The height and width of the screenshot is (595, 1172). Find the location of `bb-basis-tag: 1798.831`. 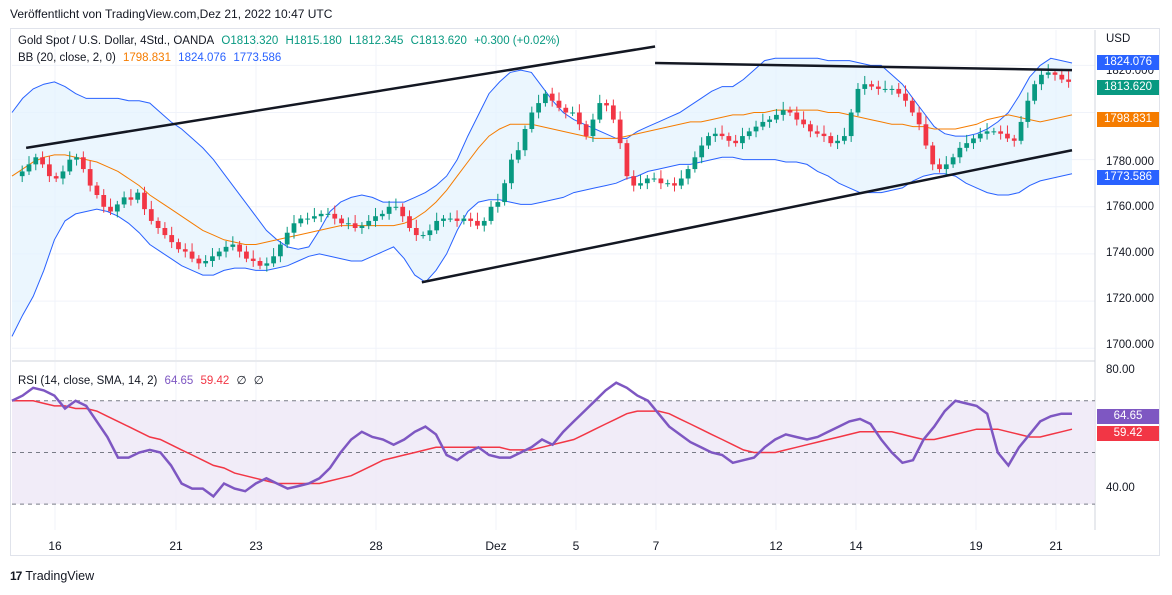

bb-basis-tag: 1798.831 is located at coordinates (1128, 119).